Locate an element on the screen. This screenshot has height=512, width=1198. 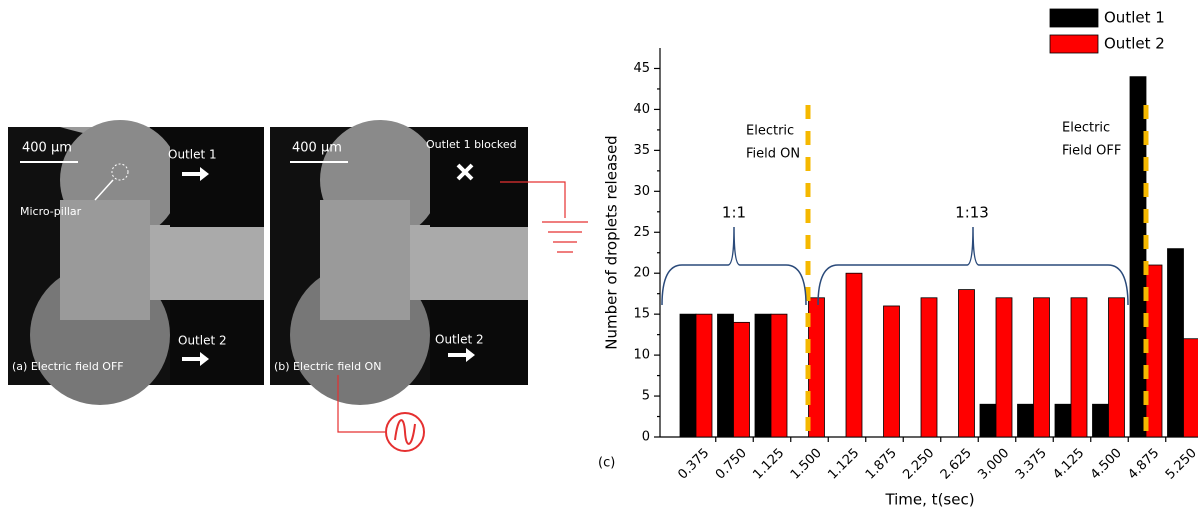
circuit is located at coordinates (462, 316).